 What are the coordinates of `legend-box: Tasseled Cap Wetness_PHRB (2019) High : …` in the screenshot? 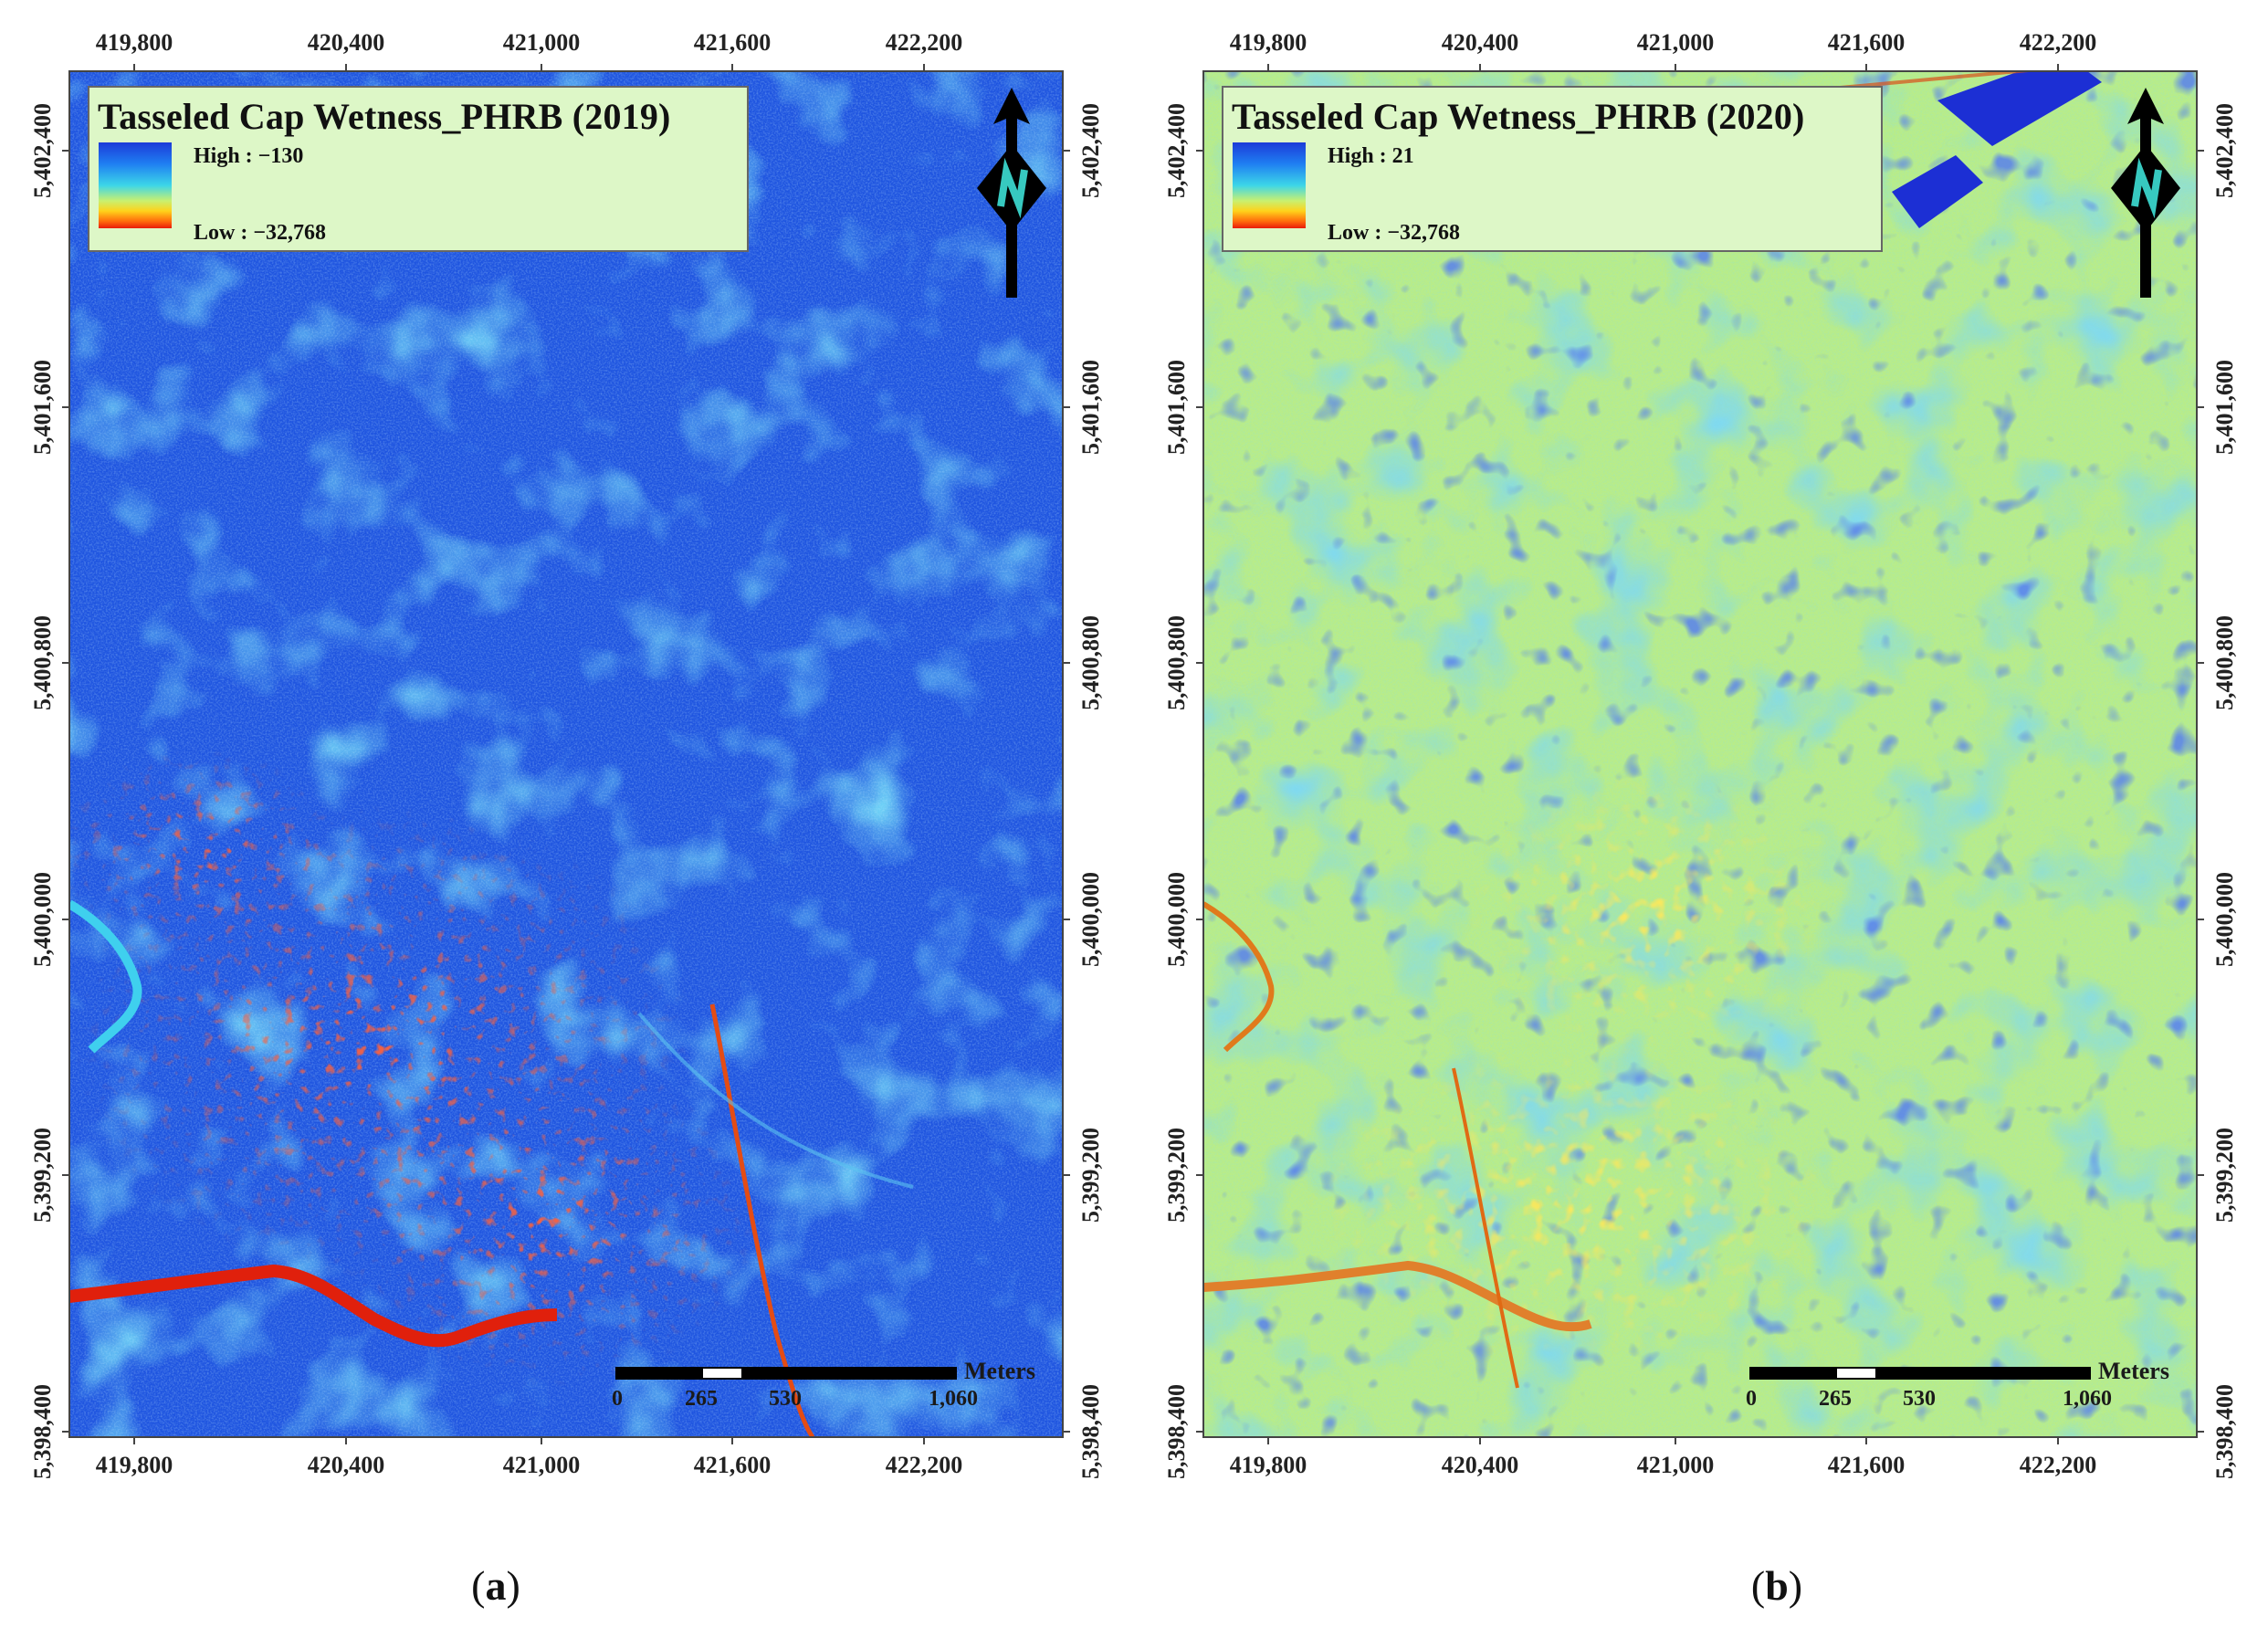 It's located at (418, 169).